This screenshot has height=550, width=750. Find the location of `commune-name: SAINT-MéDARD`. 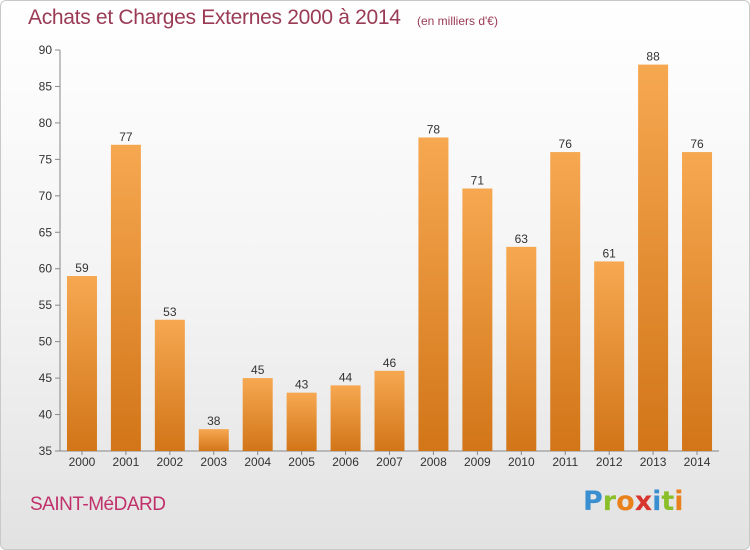

commune-name: SAINT-MéDARD is located at coordinates (98, 504).